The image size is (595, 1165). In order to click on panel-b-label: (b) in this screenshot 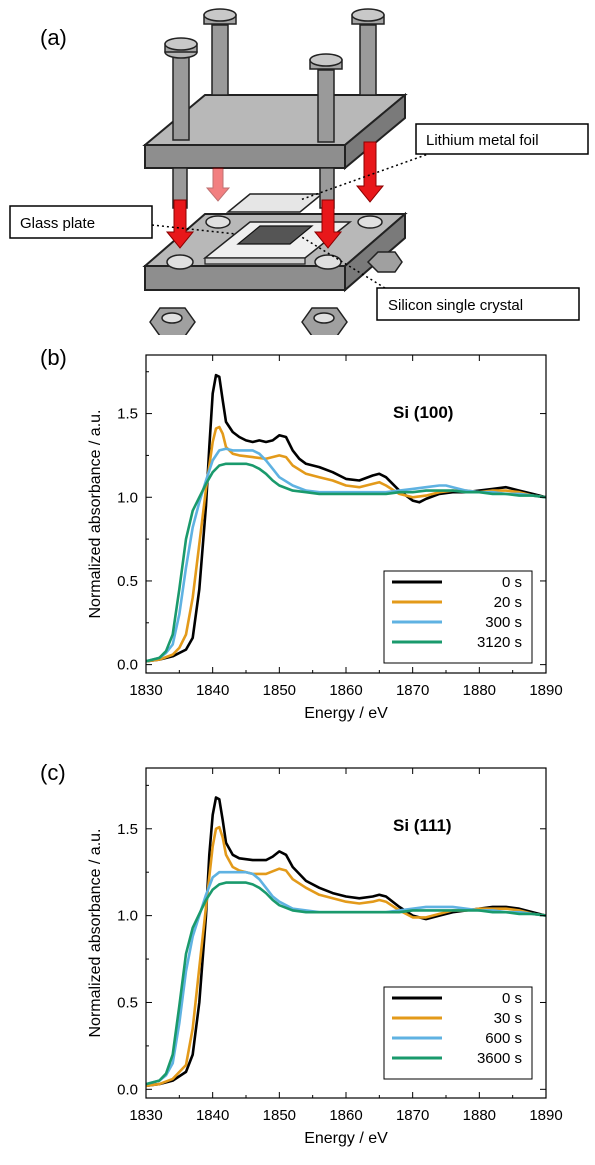, I will do `click(53, 357)`.